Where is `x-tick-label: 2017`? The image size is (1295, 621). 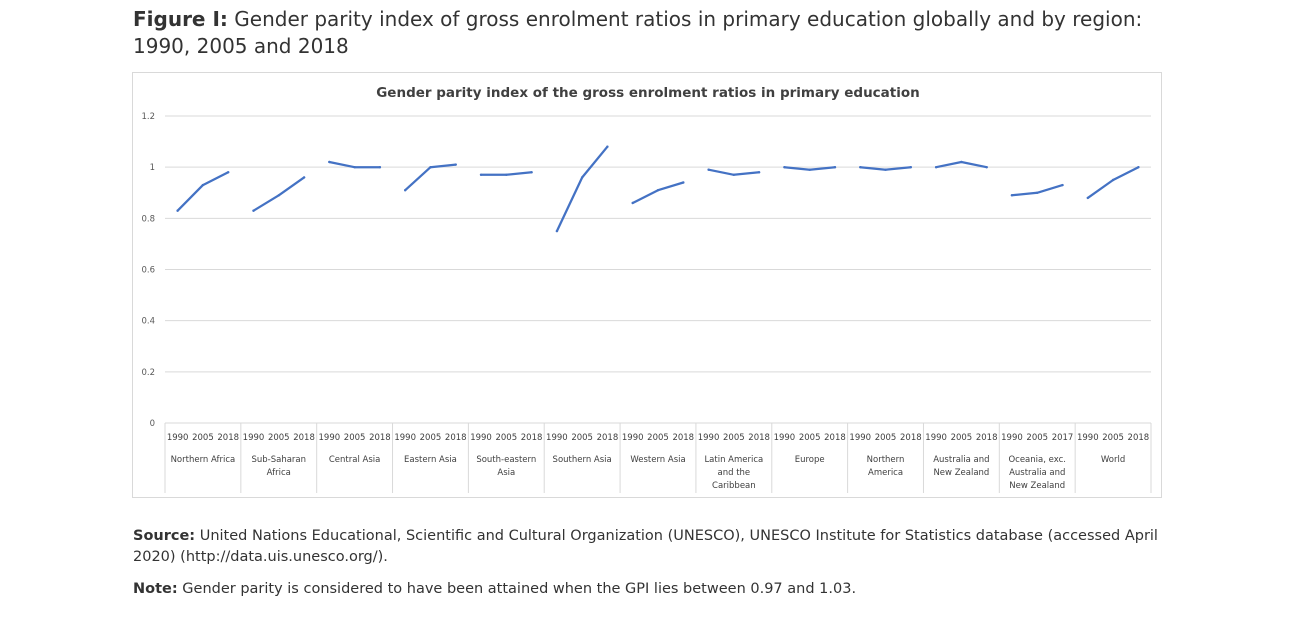 x-tick-label: 2017 is located at coordinates (1063, 438).